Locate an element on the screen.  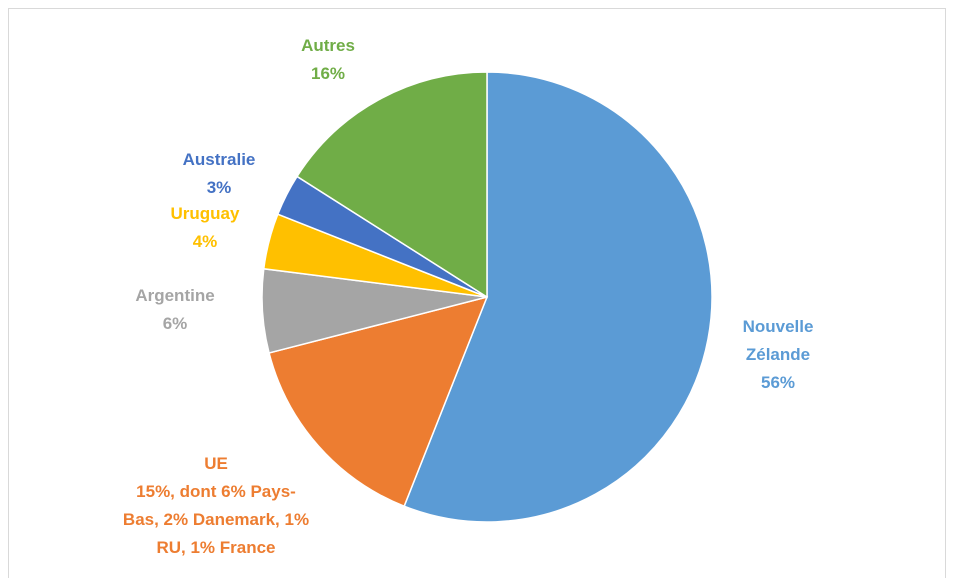
slice-label: UE is located at coordinates (216, 463).